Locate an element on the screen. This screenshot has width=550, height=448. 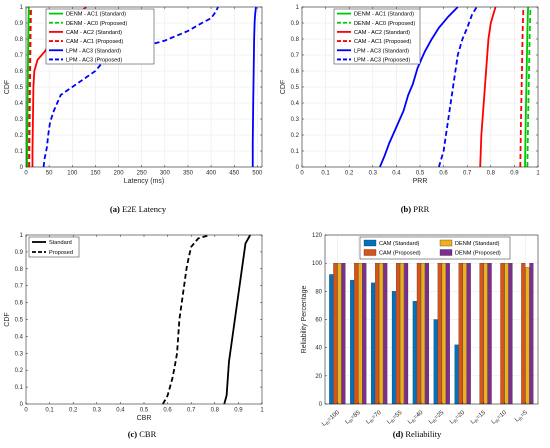
panel-caption: (a) E2E Latency is located at coordinates (138, 209).